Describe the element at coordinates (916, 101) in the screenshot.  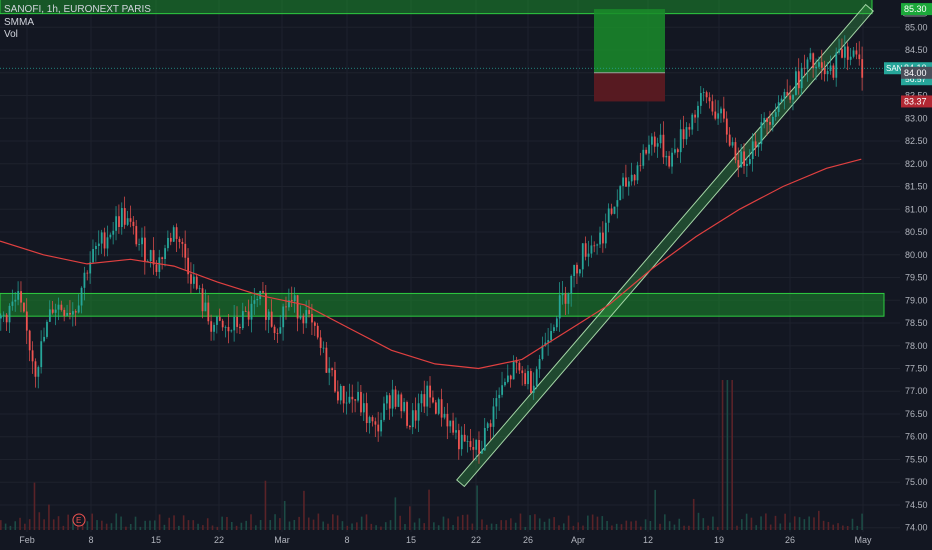
I see `stop-price-label-bg` at that location.